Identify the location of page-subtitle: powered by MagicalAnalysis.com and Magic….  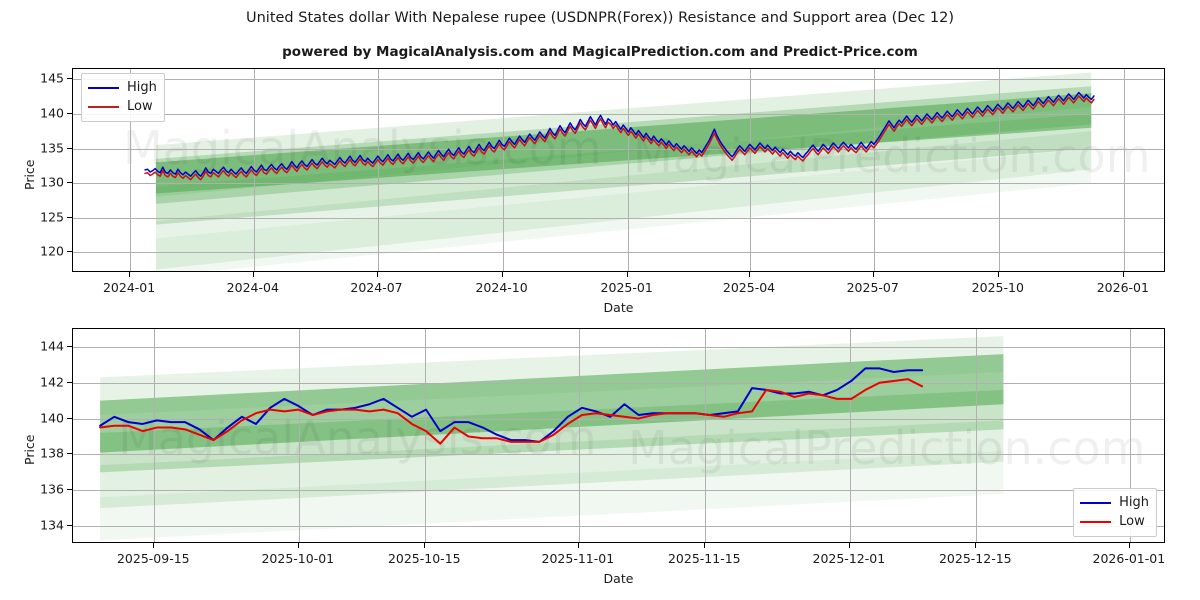
(600, 52).